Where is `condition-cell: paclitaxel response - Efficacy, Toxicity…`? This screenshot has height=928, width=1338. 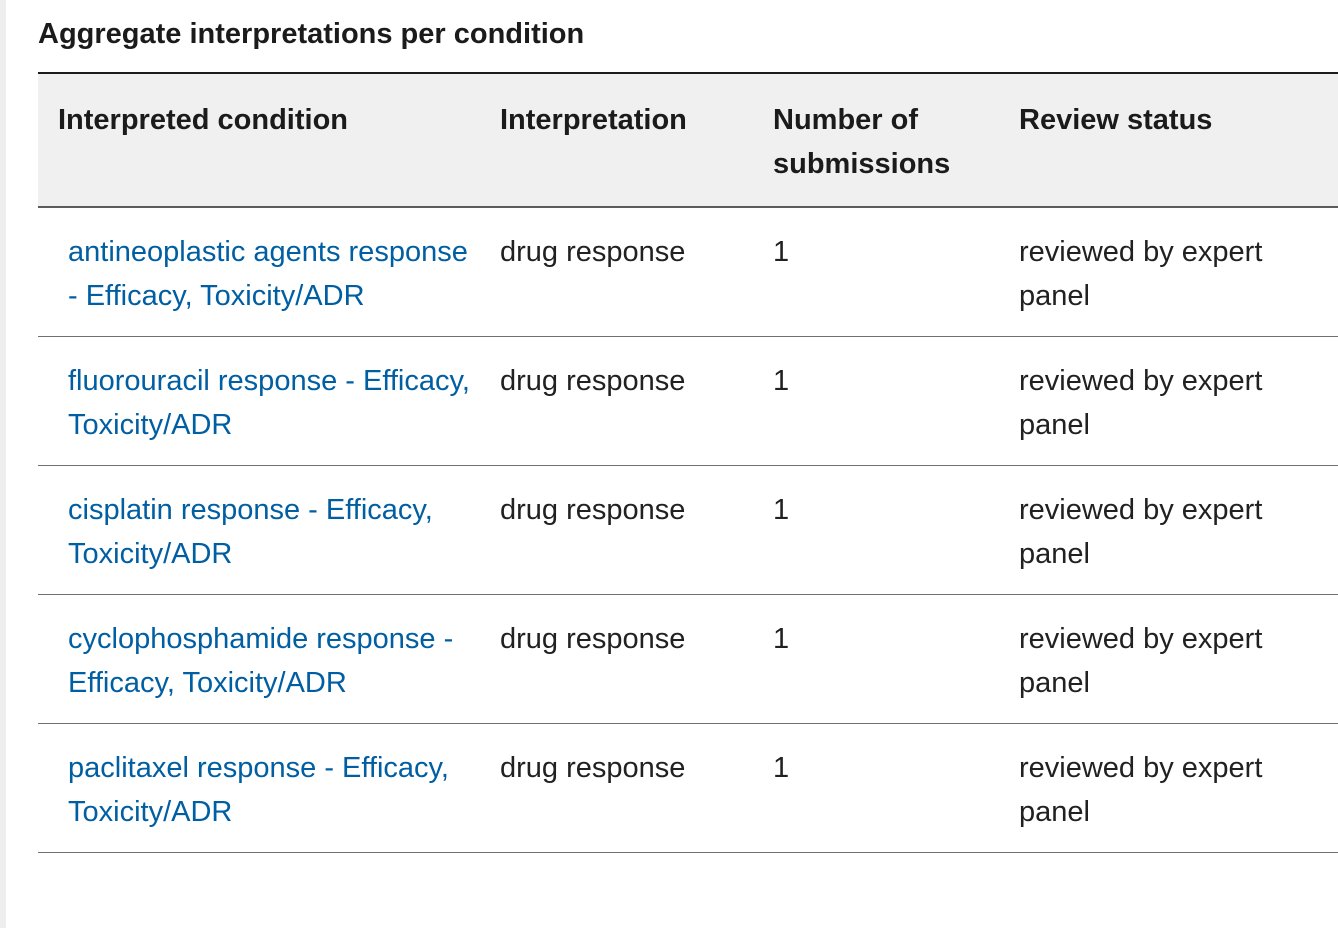
condition-cell: paclitaxel response - Efficacy, Toxicity… is located at coordinates (259, 788).